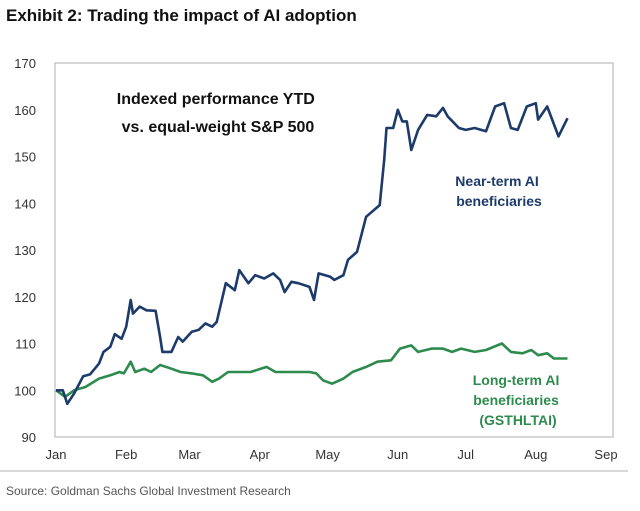  I want to click on y-tick-label: 90, so click(29, 437).